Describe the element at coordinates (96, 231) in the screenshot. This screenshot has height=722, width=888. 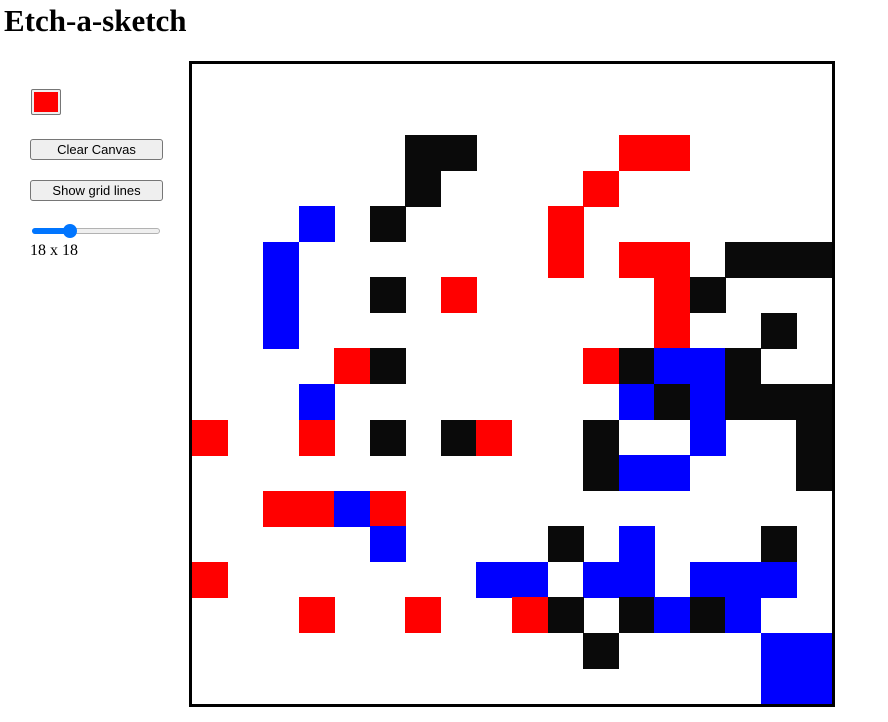
I see `grid-size-slider` at that location.